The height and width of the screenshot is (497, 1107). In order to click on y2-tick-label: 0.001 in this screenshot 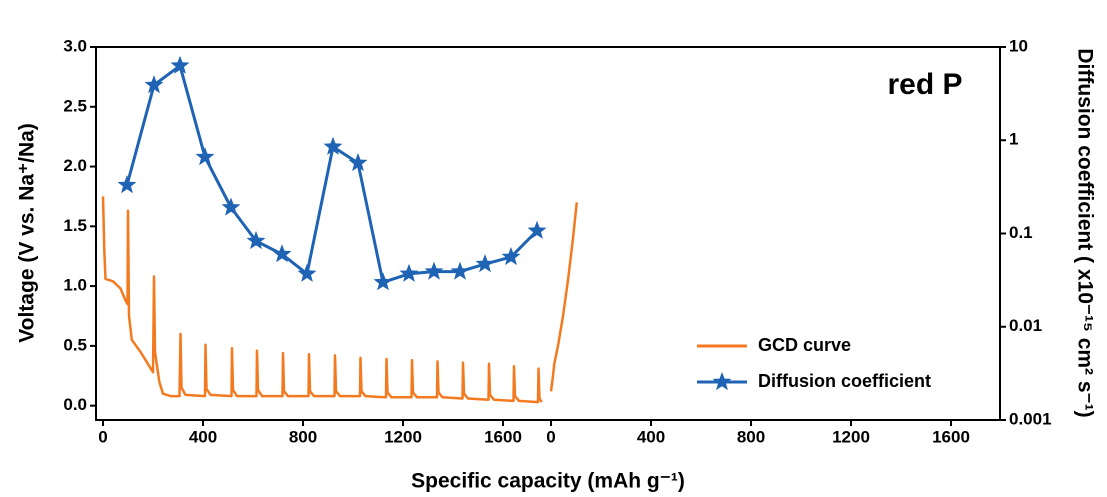, I will do `click(1030, 418)`.